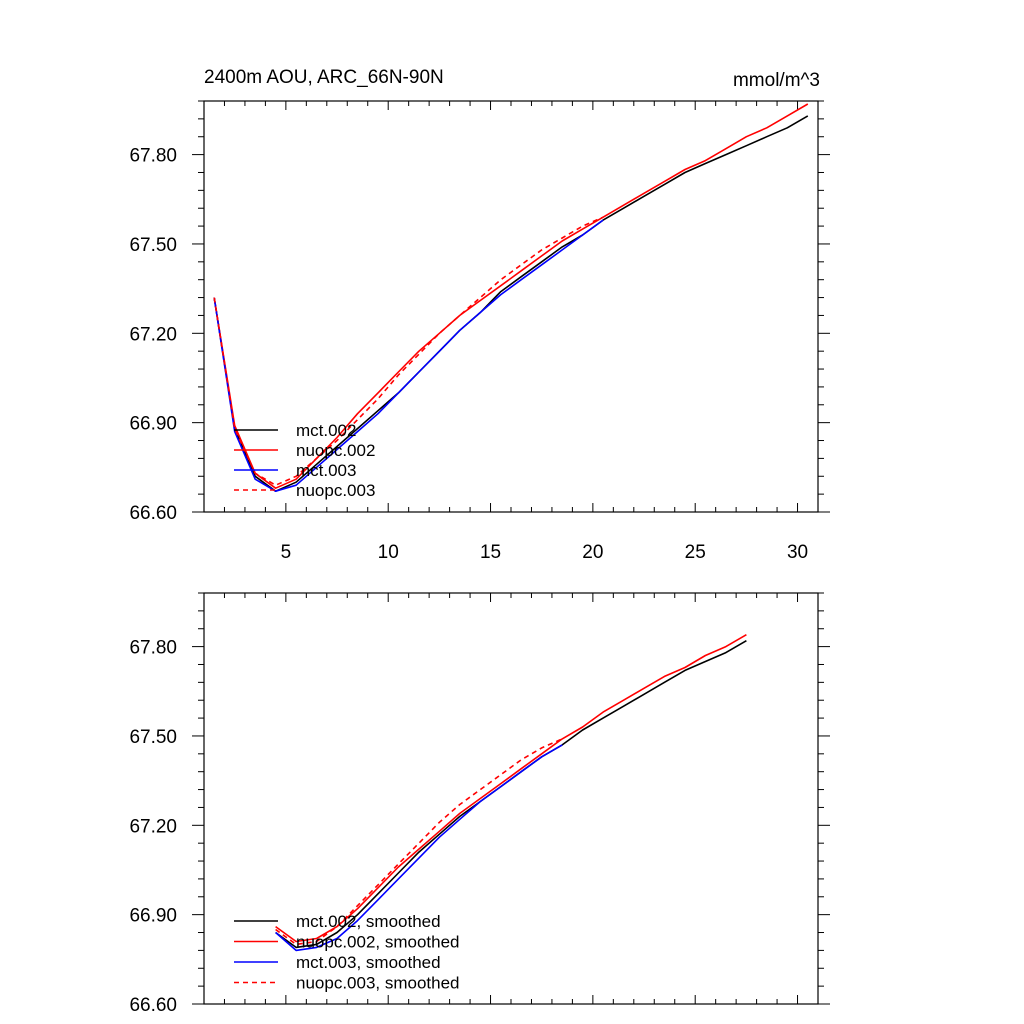  I want to click on x-tick-label: 10, so click(388, 552).